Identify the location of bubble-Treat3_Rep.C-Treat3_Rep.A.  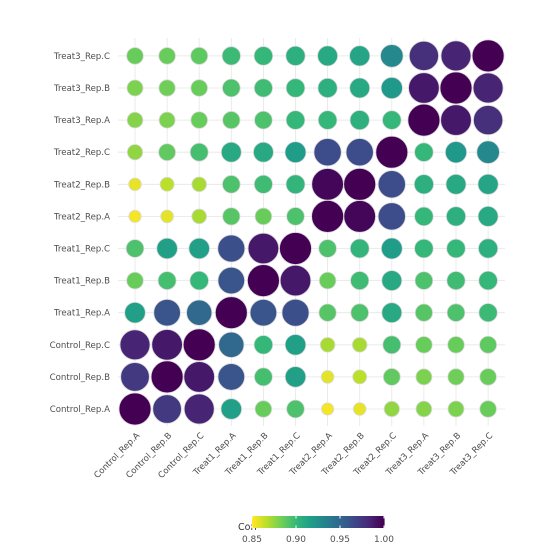
(423, 55).